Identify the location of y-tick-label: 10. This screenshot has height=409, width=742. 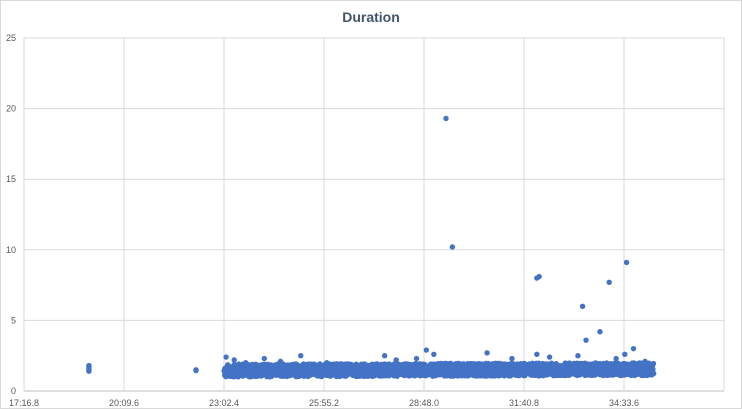
(11, 250).